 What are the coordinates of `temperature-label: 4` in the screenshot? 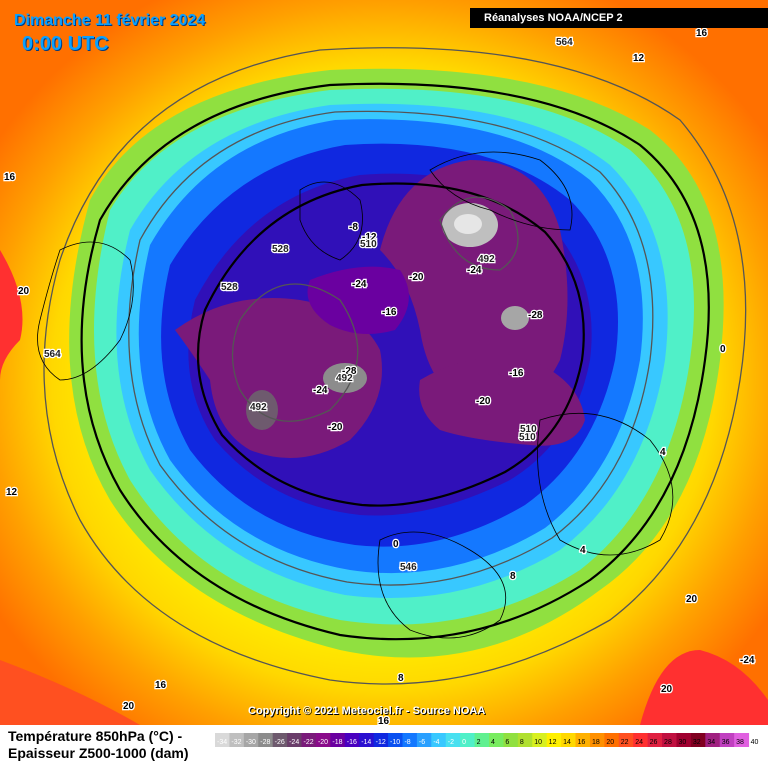 It's located at (583, 550).